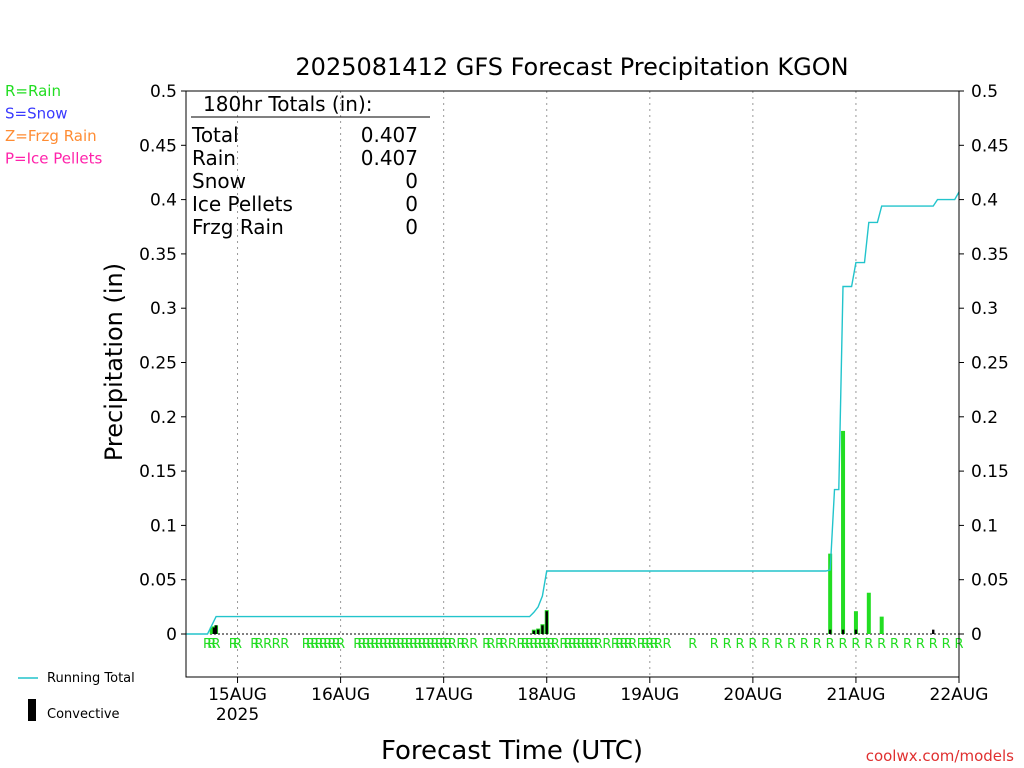 The height and width of the screenshot is (768, 1024). Describe the element at coordinates (940, 756) in the screenshot. I see `credit-text: coolwx.com/models` at that location.